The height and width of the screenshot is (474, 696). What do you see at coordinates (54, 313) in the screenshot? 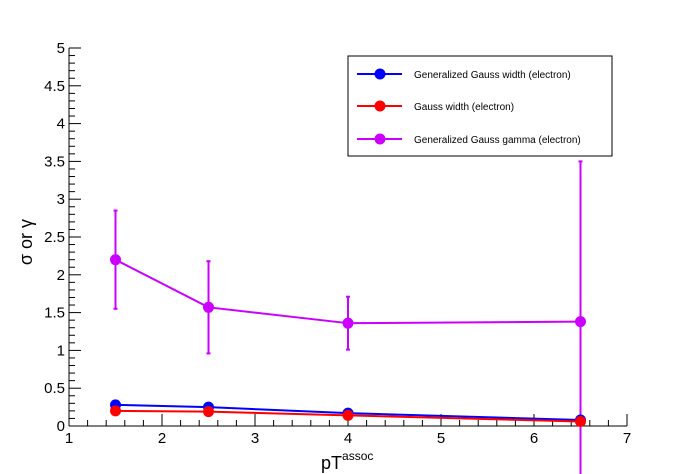
I see `y-tick-label: 1.5` at bounding box center [54, 313].